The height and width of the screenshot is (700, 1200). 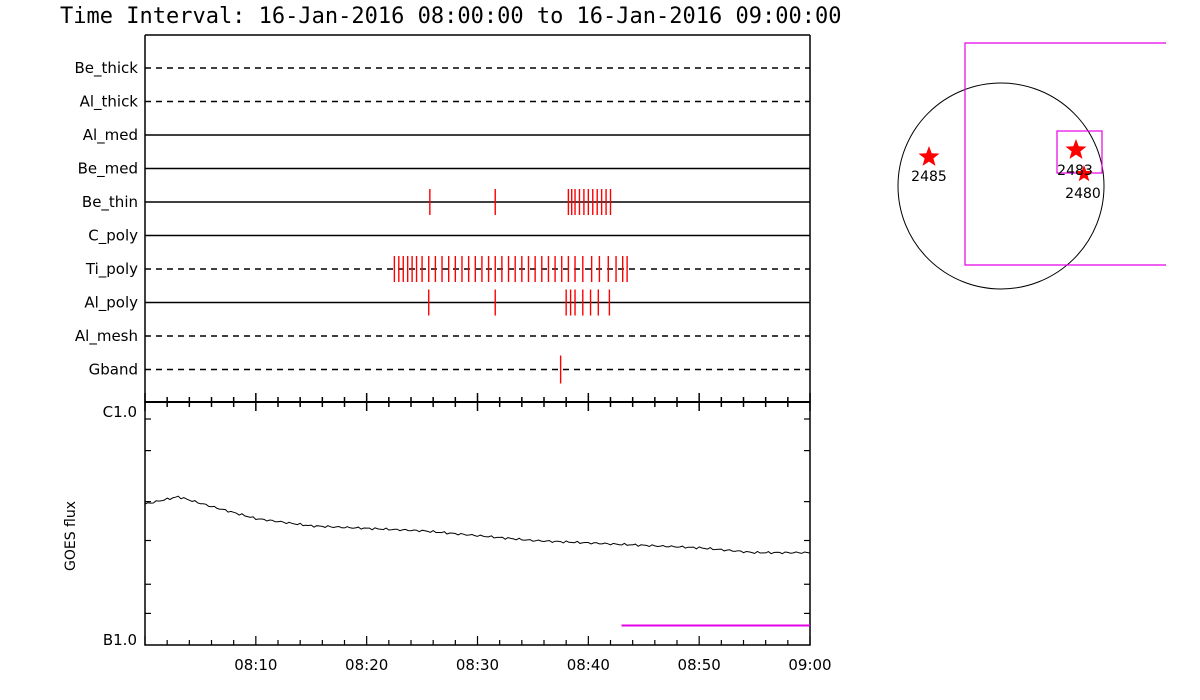 What do you see at coordinates (110, 135) in the screenshot?
I see `row-label: Al_med` at bounding box center [110, 135].